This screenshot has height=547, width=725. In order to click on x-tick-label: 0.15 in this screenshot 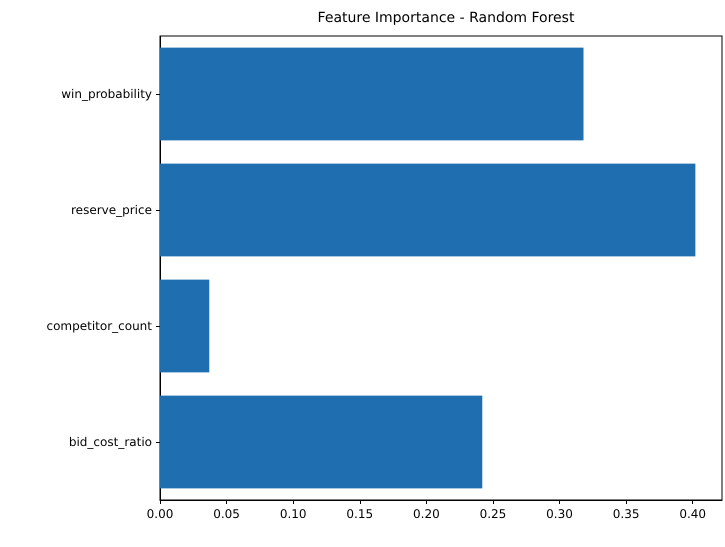, I will do `click(360, 514)`.